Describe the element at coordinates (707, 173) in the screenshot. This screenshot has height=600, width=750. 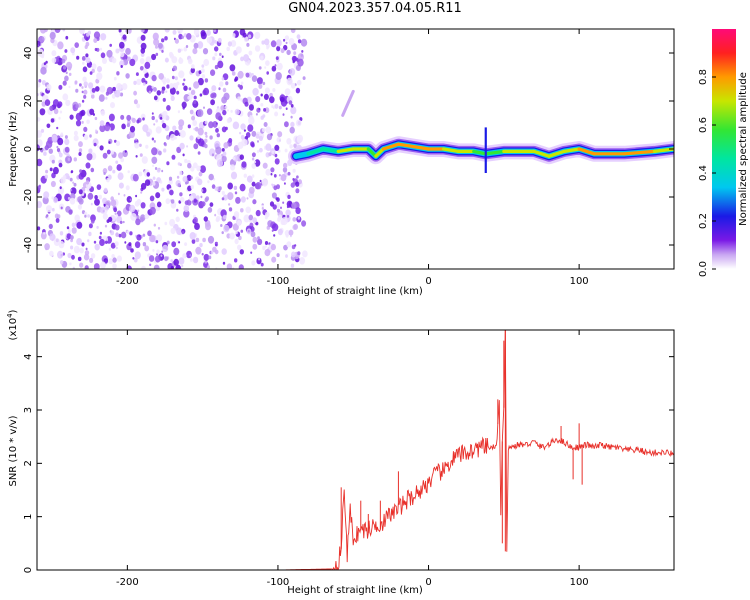
I see `colorbar-ticks: 0.0 0.2 0.4 0.6 0.8` at that location.